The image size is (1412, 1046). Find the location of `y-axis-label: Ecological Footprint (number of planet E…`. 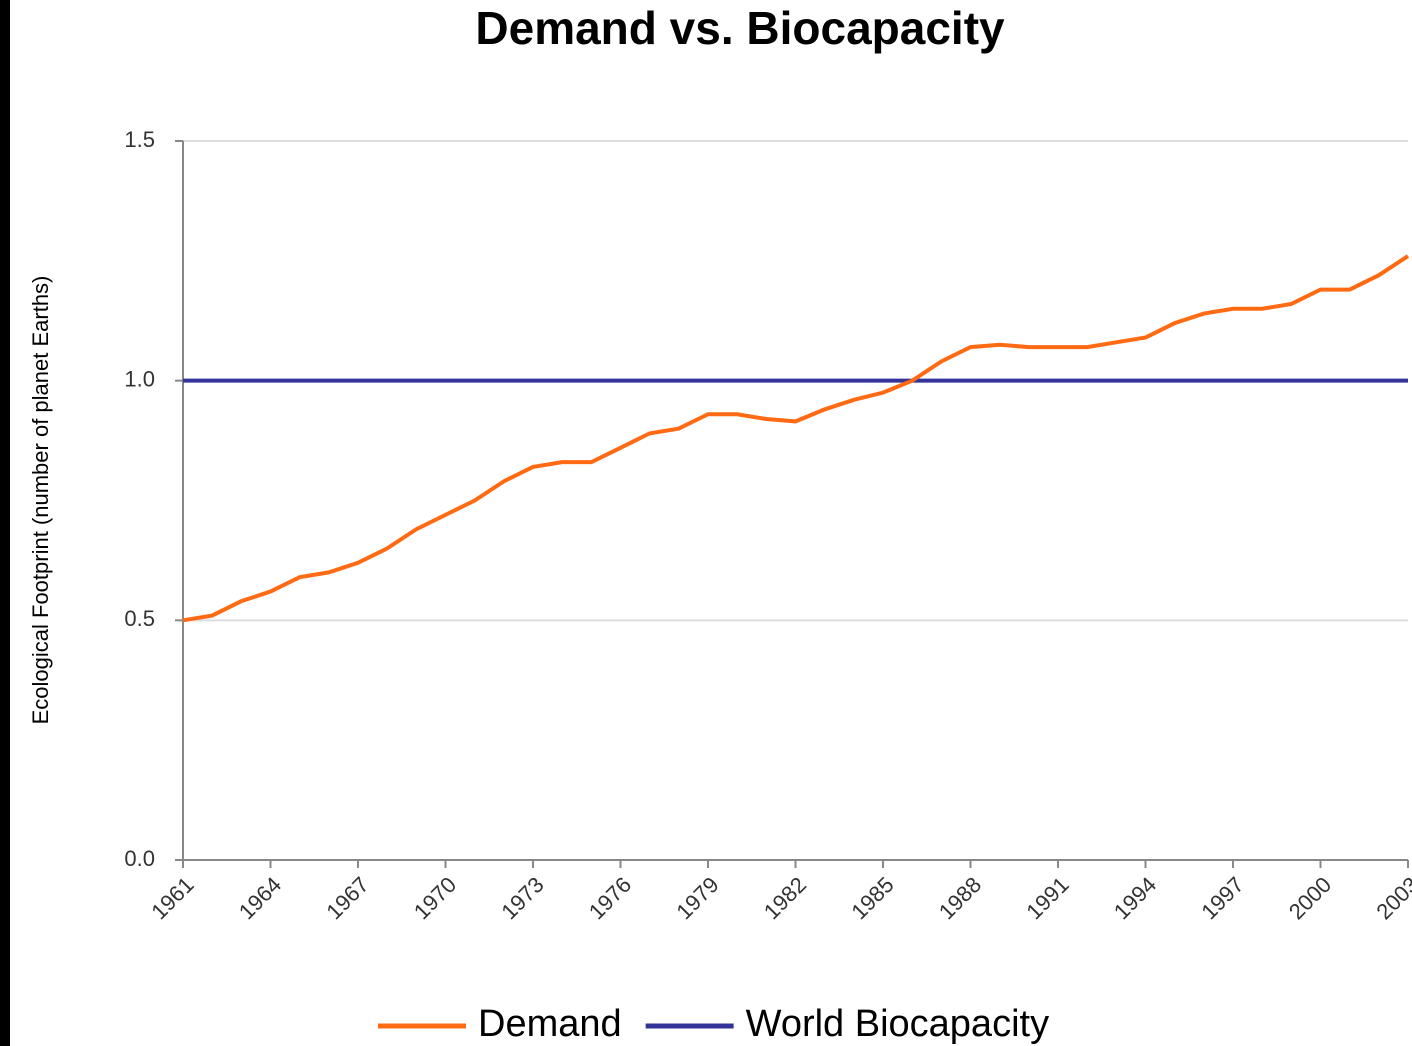

y-axis-label: Ecological Footprint (number of planet E… is located at coordinates (40, 500).